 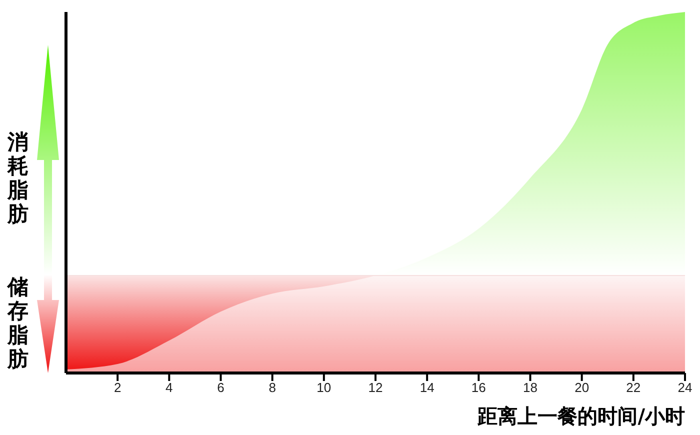 I want to click on x-tick-label: 8, so click(x=272, y=388).